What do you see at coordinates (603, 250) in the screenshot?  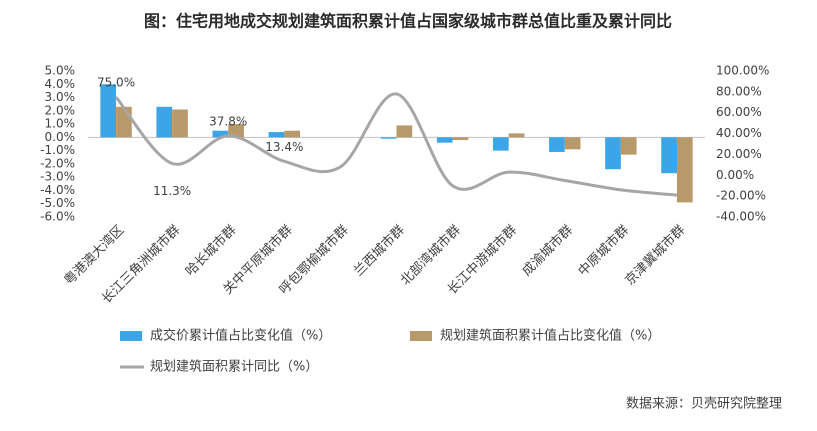 I see `x-tick-label: 中原城市群` at bounding box center [603, 250].